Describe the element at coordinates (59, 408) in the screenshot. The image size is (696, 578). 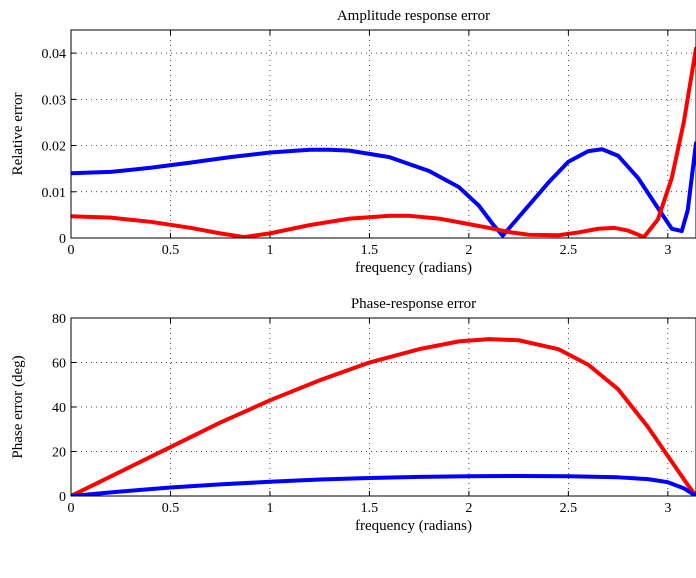
I see `y-tick-label-2: 40` at that location.